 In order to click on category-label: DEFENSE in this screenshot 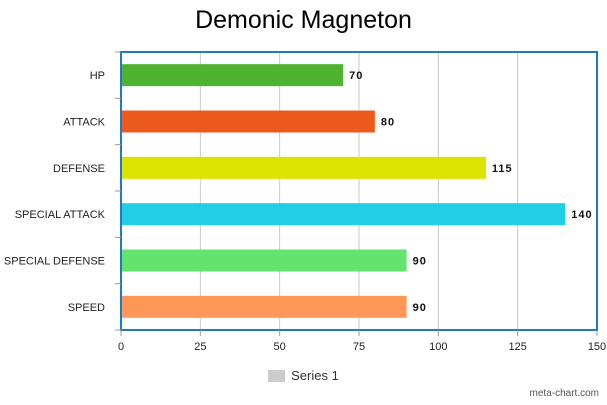, I will do `click(79, 169)`.